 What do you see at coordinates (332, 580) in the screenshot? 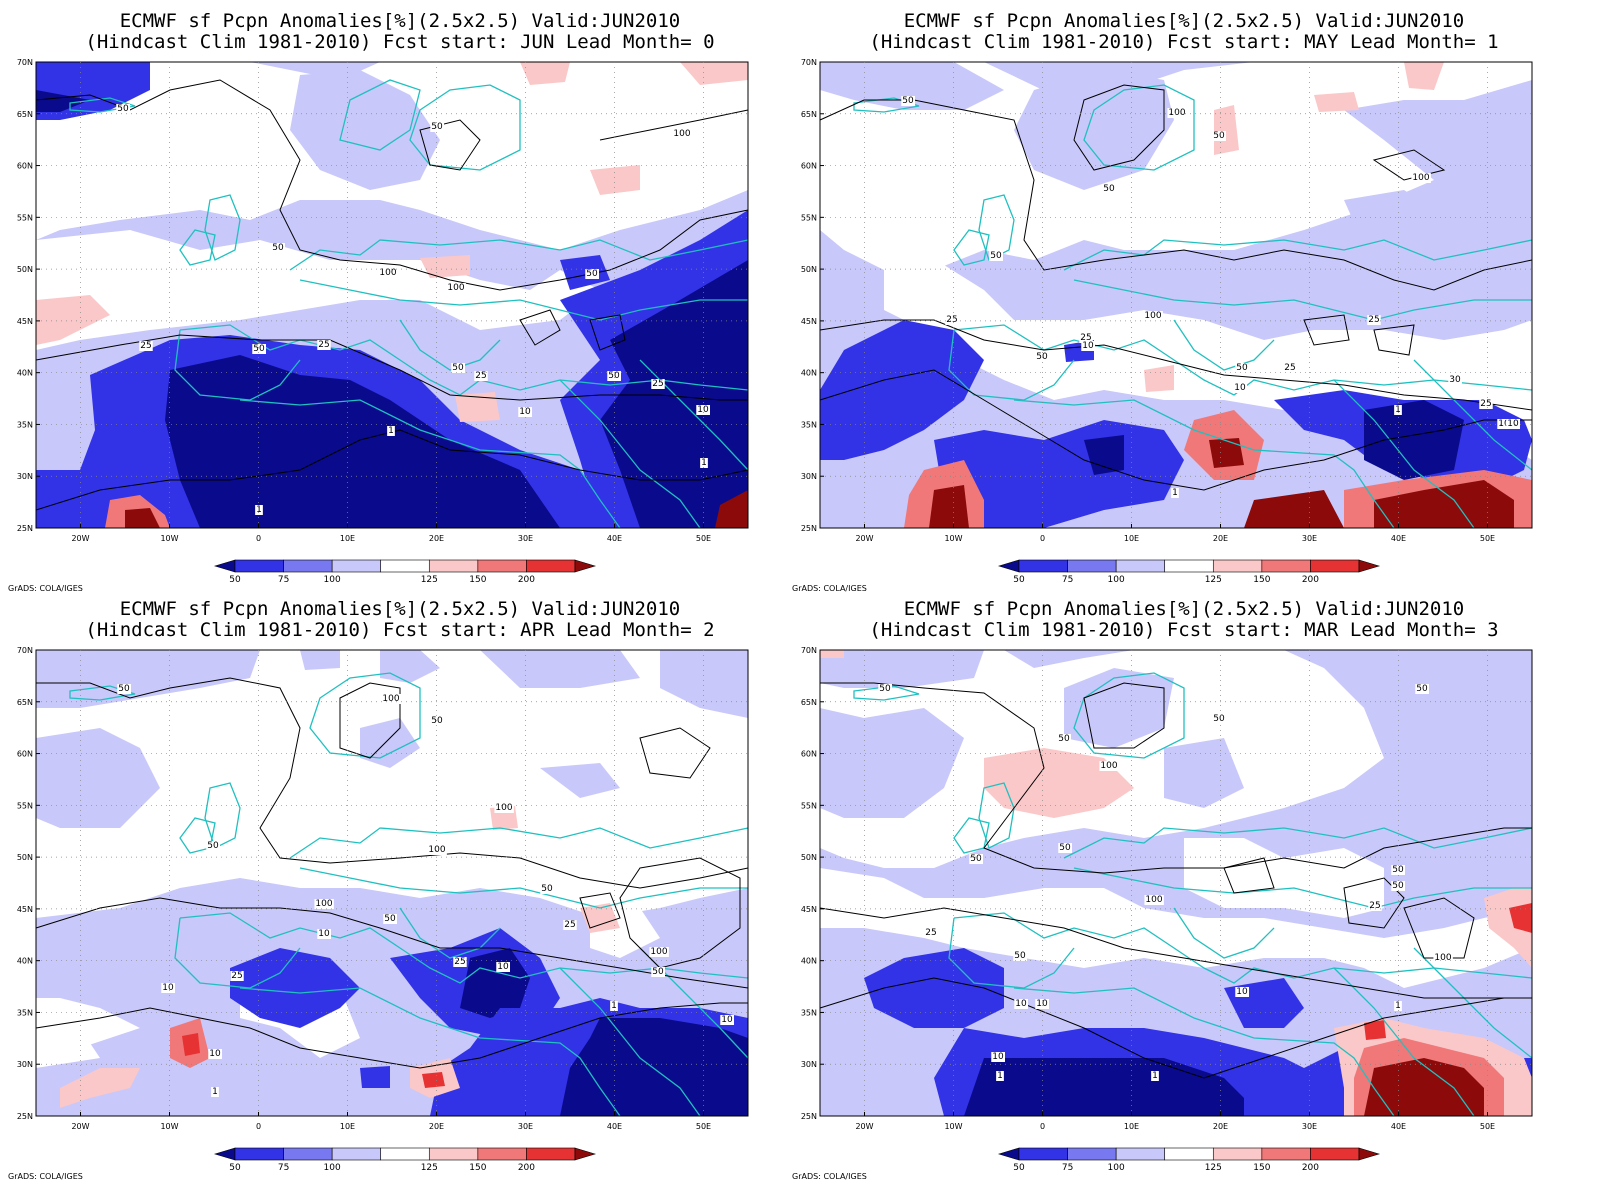
I see `colorbar-label: 100` at bounding box center [332, 580].